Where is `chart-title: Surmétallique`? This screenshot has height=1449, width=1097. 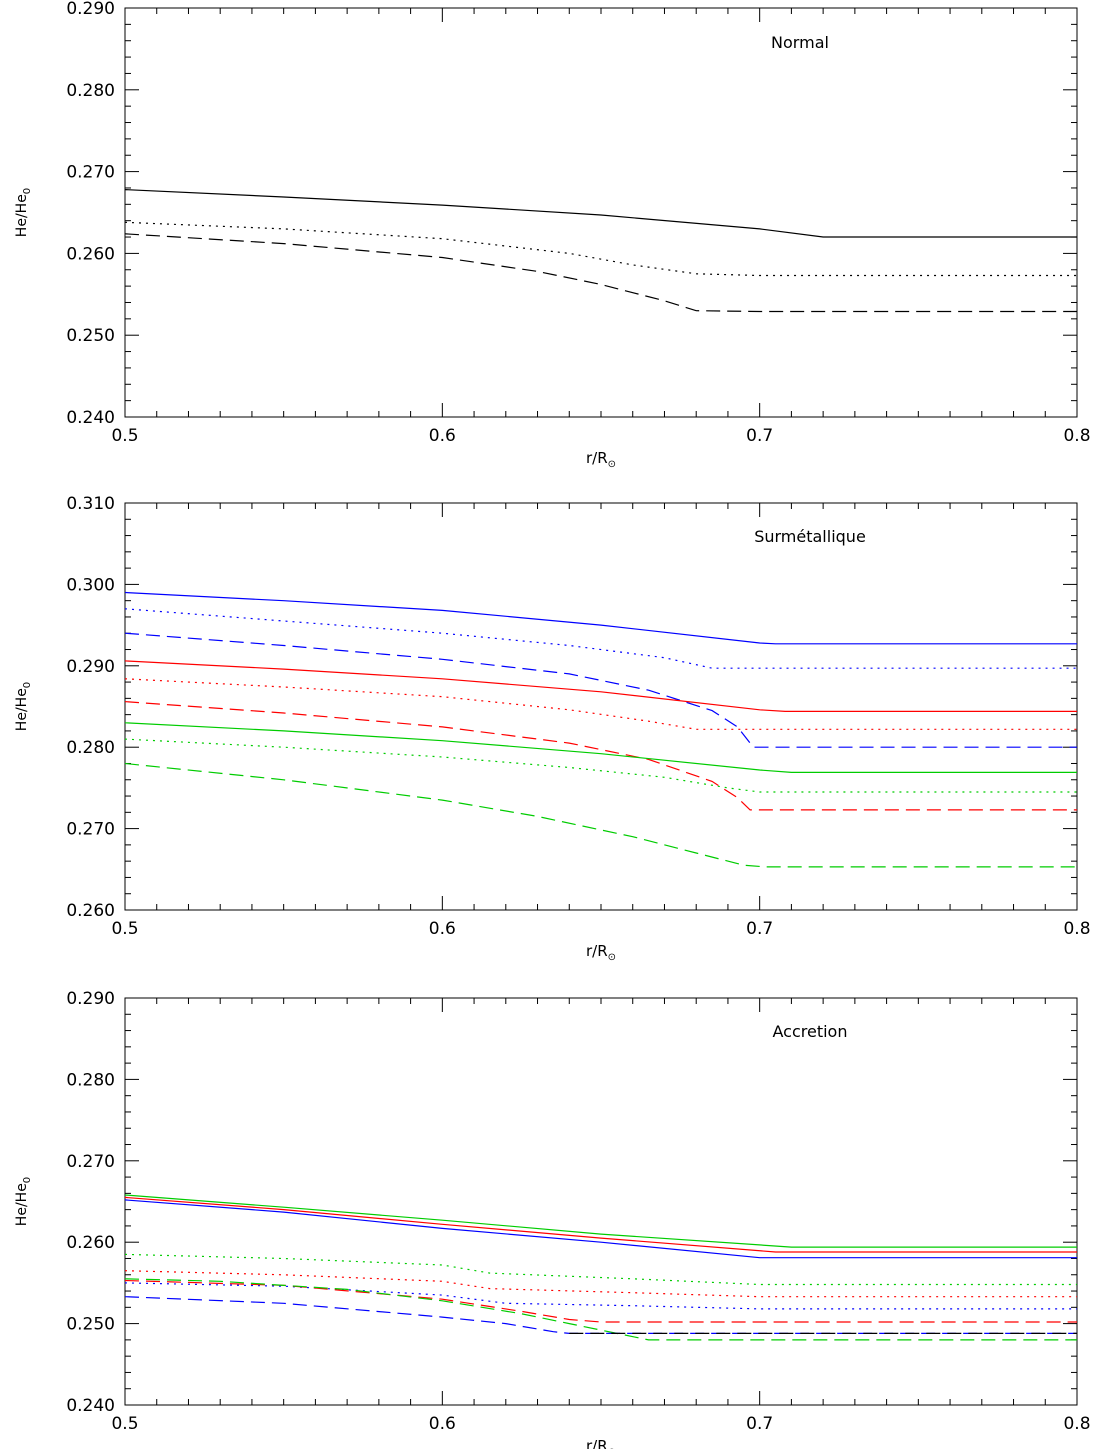
chart-title: Surmétallique is located at coordinates (810, 536).